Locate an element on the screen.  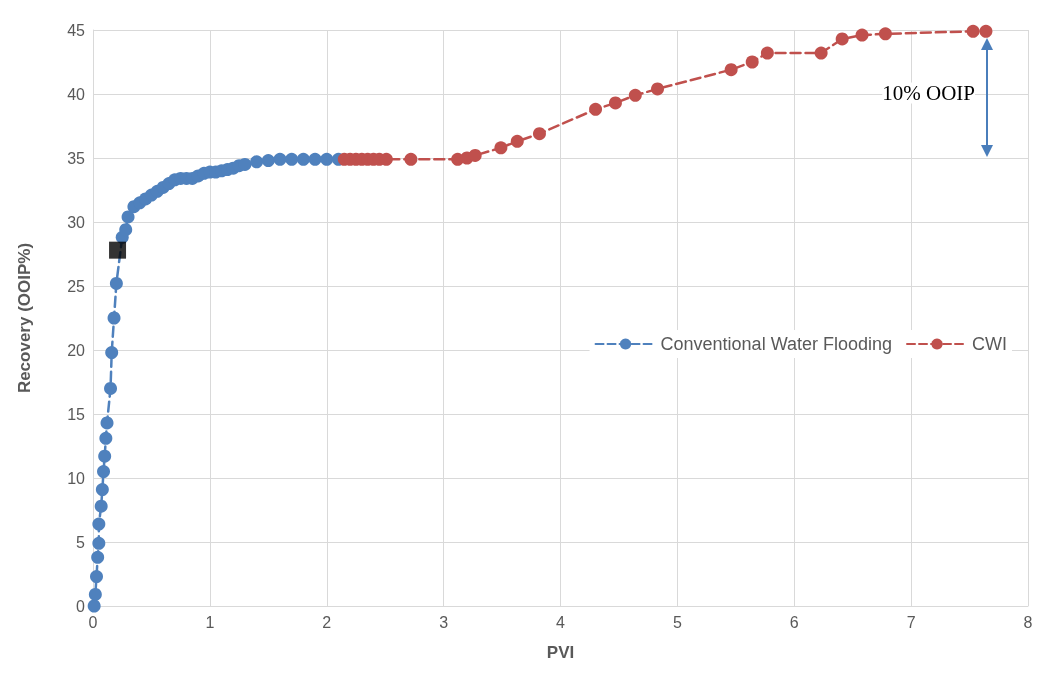
x-axis-title: PVI is located at coordinates (560, 652).